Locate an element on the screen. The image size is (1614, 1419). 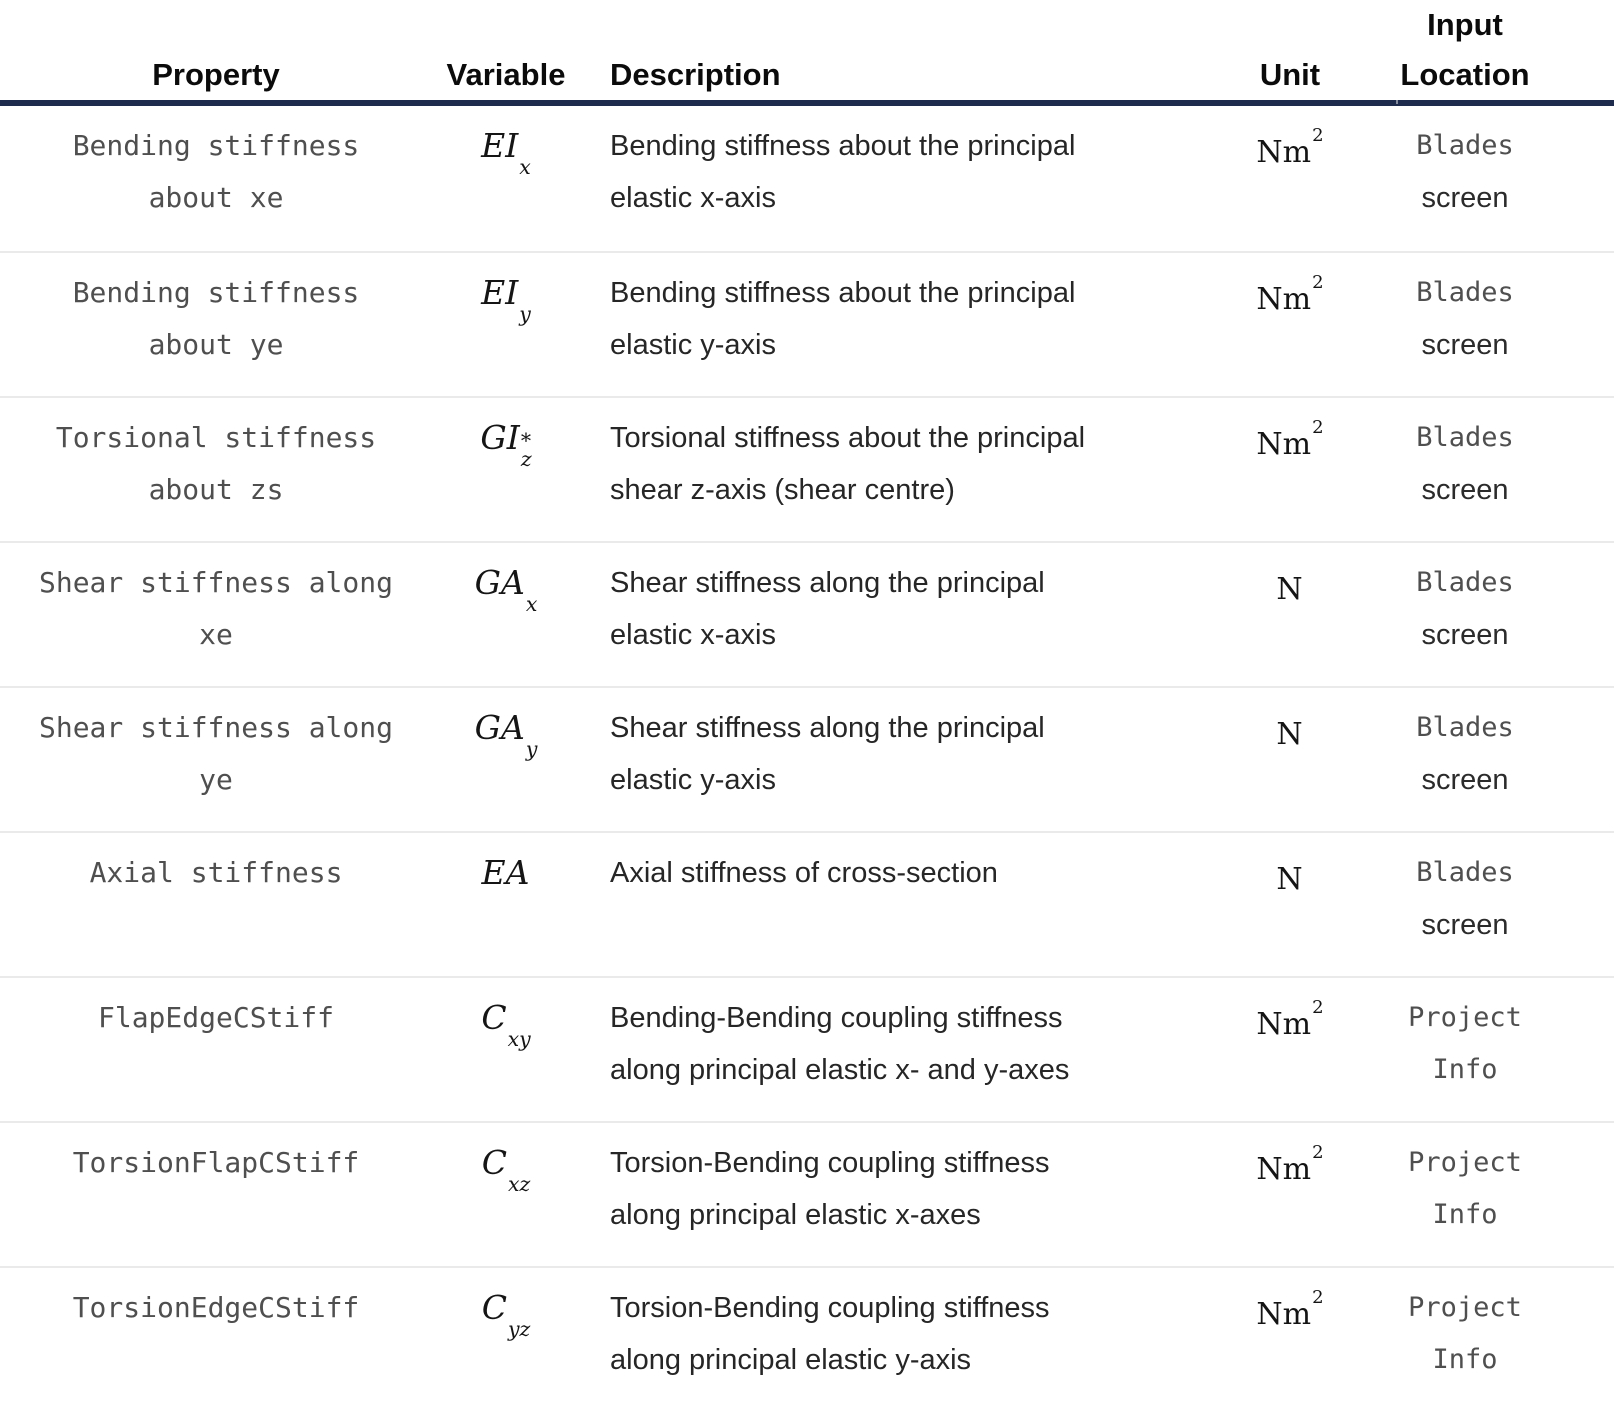
property-cell: Shear stiffness along xe is located at coordinates (215, 608).